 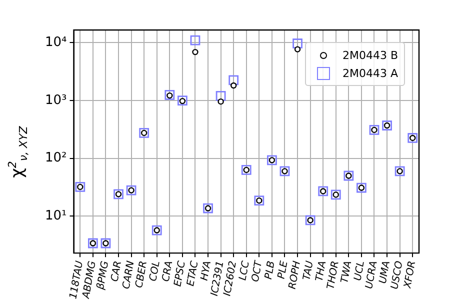 What do you see at coordinates (257, 271) in the screenshot?
I see `x-tick-label: OCT` at bounding box center [257, 271].